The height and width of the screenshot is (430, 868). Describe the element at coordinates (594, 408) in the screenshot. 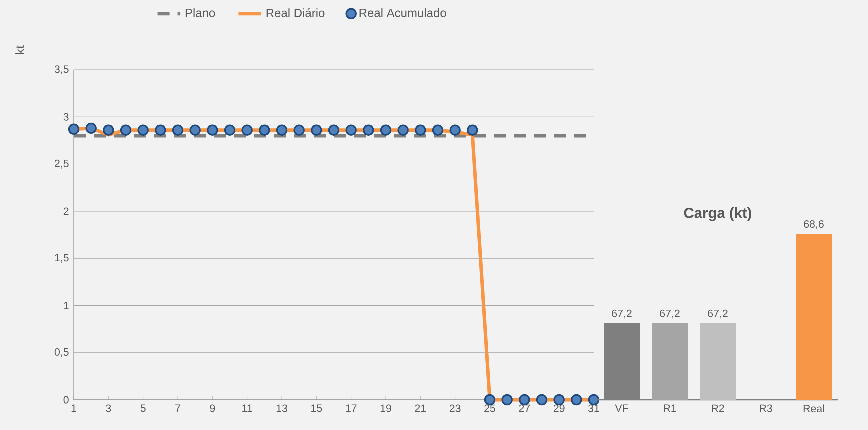

I see `x-tick-label: 31` at that location.